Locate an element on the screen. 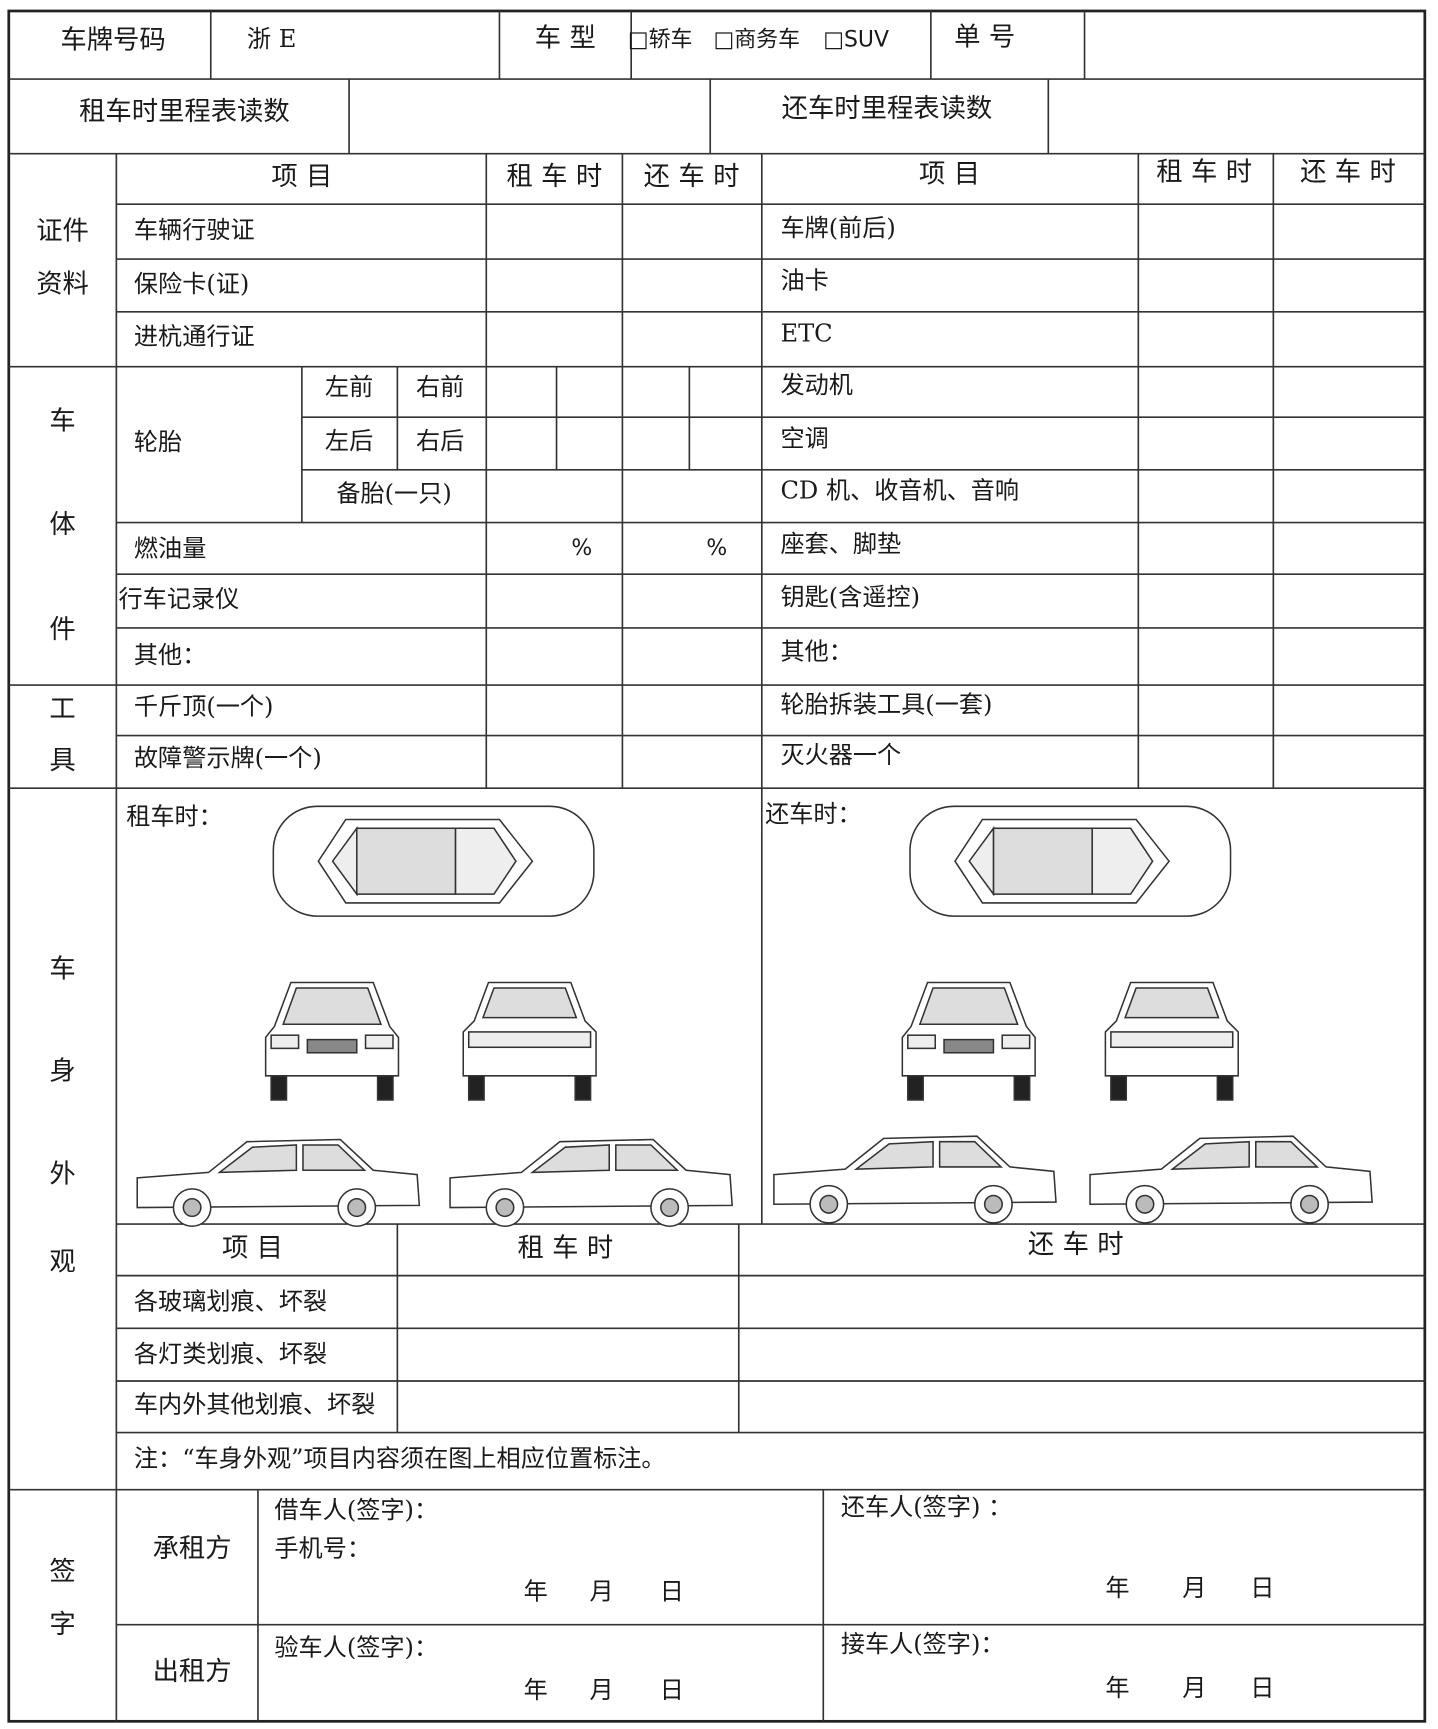 The width and height of the screenshot is (1438, 1729). label: 租车时里程表读数 is located at coordinates (184, 112).